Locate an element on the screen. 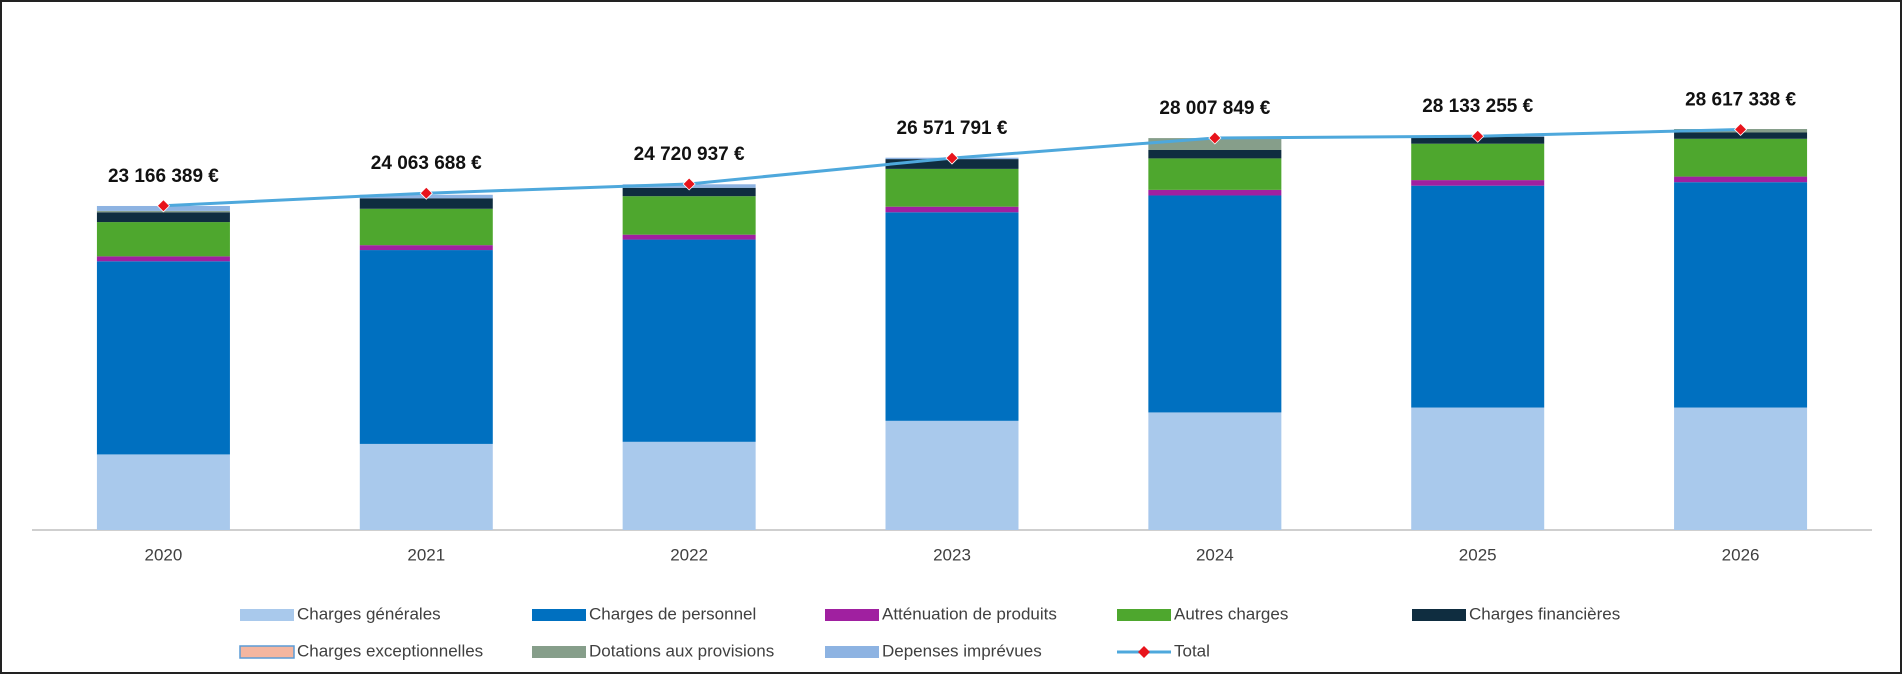  data-label: 28 133 255 € is located at coordinates (1477, 106).